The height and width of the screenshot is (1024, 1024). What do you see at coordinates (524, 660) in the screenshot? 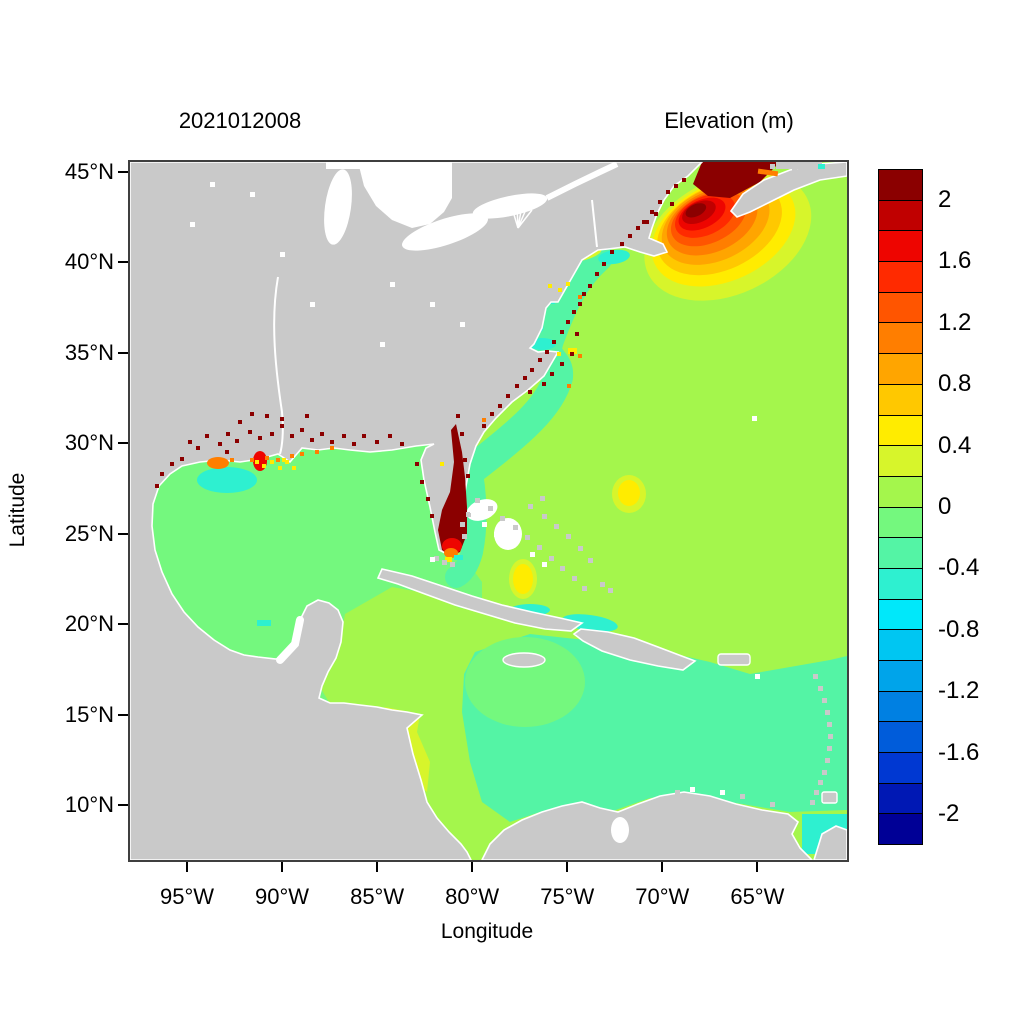
I see `land-jamaica` at bounding box center [524, 660].